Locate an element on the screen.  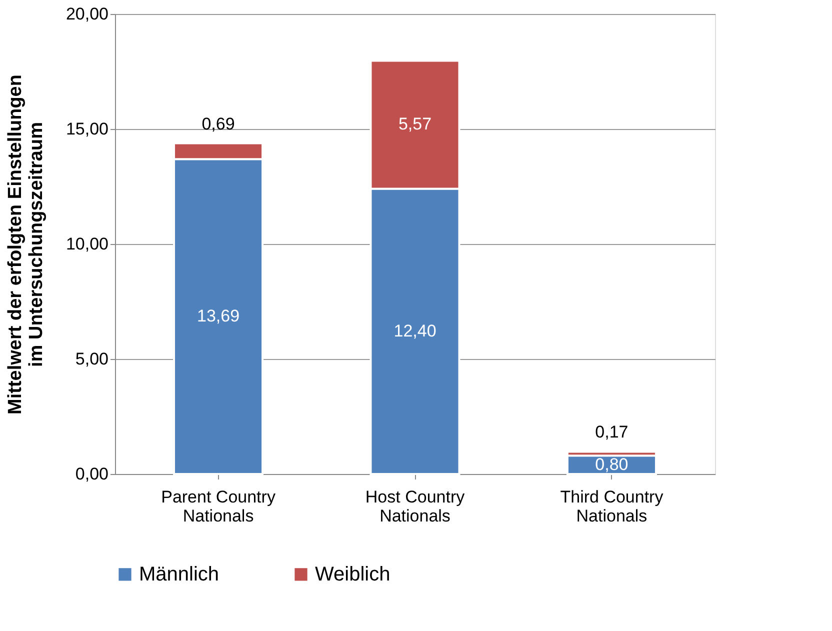
legend-label: Weiblich is located at coordinates (352, 574).